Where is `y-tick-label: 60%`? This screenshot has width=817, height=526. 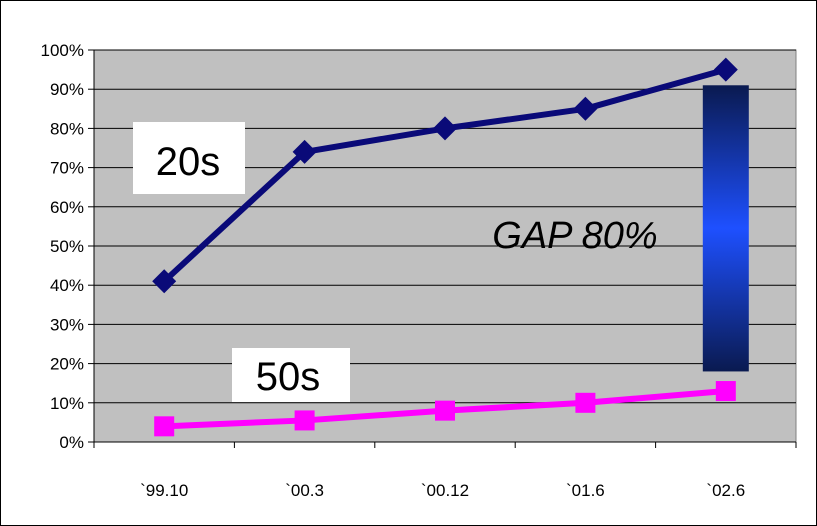
y-tick-label: 60% is located at coordinates (67, 207).